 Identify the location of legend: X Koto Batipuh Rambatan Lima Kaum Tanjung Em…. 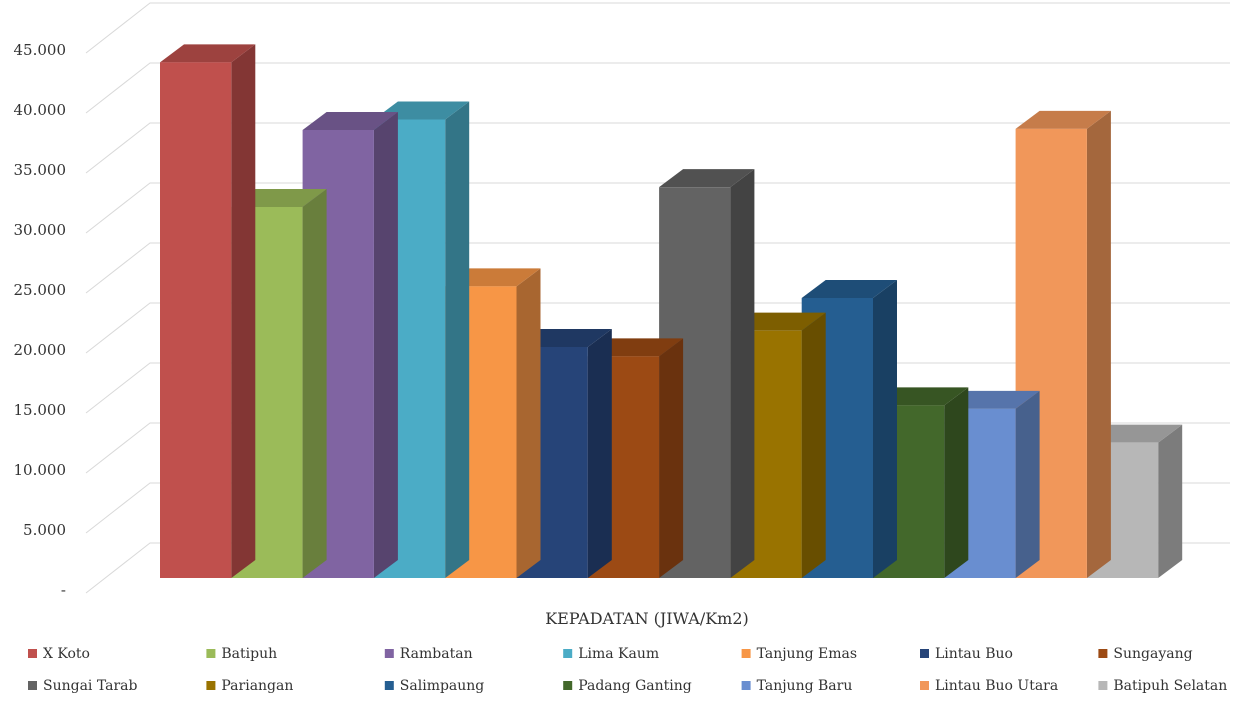
(627, 670).